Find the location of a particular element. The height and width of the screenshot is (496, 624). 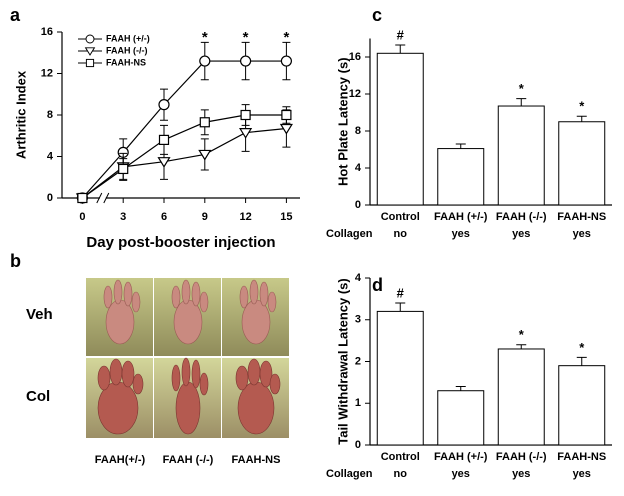

x-tick-label: 15 is located at coordinates (286, 217).